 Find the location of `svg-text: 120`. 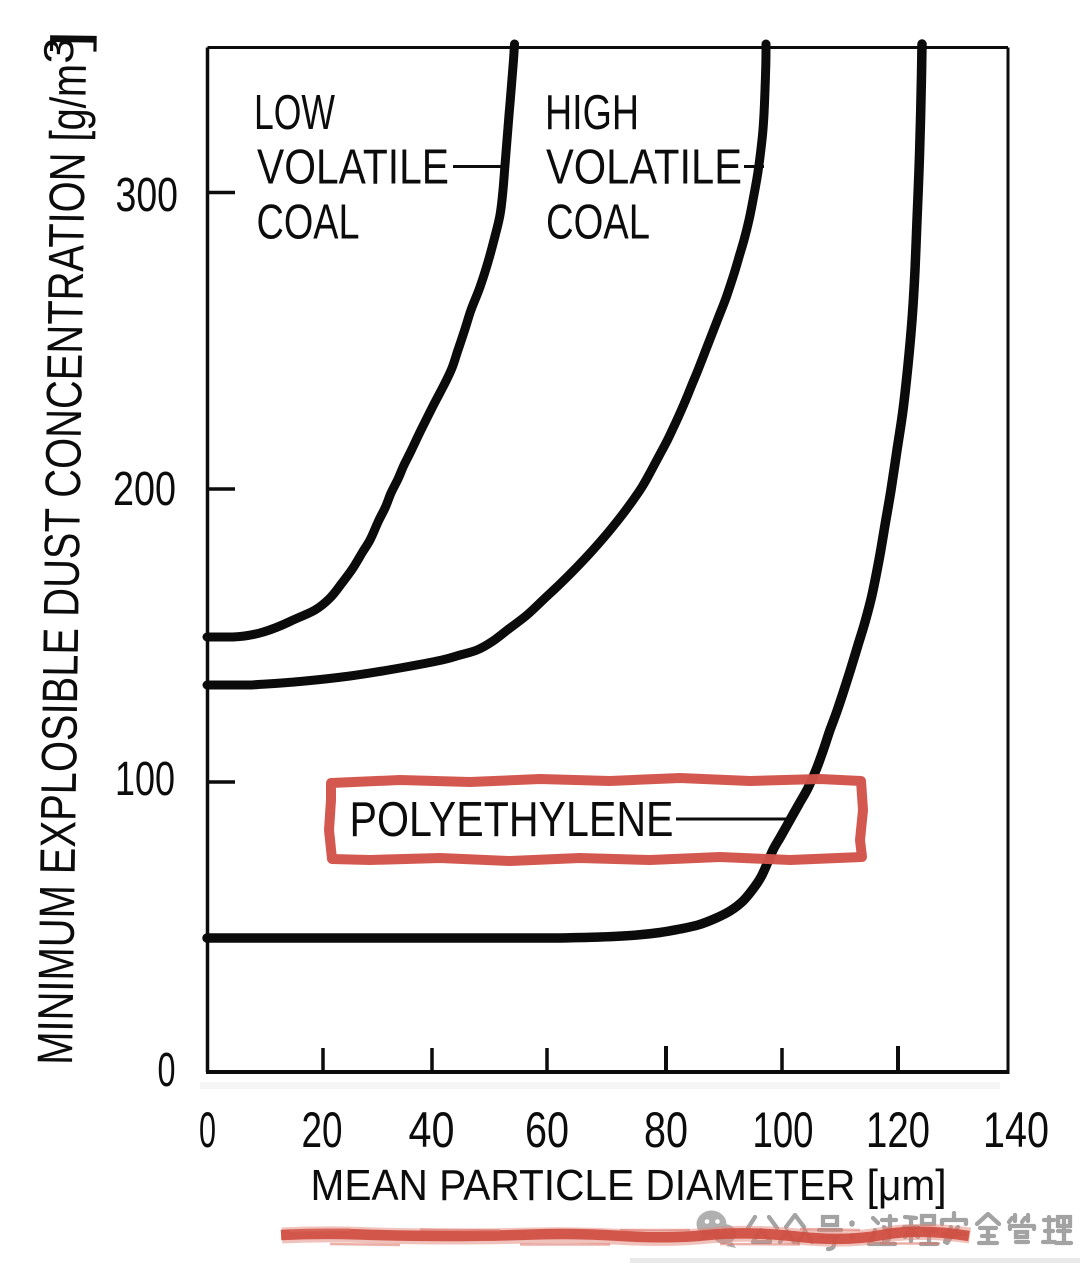

svg-text: 120 is located at coordinates (898, 1130).